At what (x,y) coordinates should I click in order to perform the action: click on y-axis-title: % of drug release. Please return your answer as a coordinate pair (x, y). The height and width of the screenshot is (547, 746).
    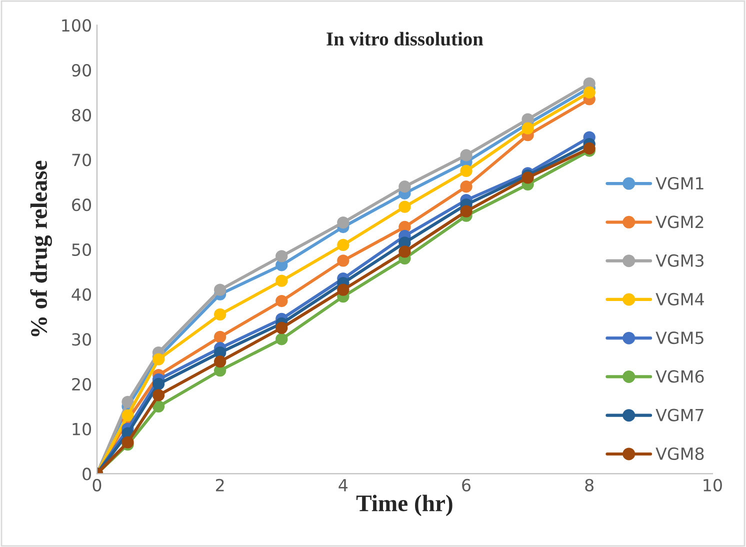
    Looking at the image, I should click on (41, 248).